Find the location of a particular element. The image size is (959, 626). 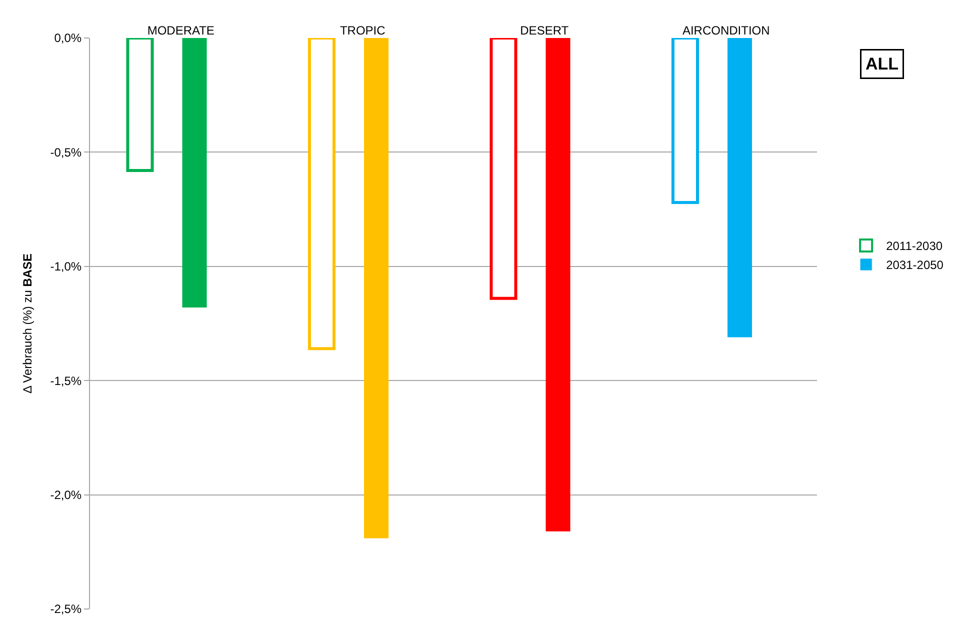

legend-label: 2011-2030 is located at coordinates (914, 246).